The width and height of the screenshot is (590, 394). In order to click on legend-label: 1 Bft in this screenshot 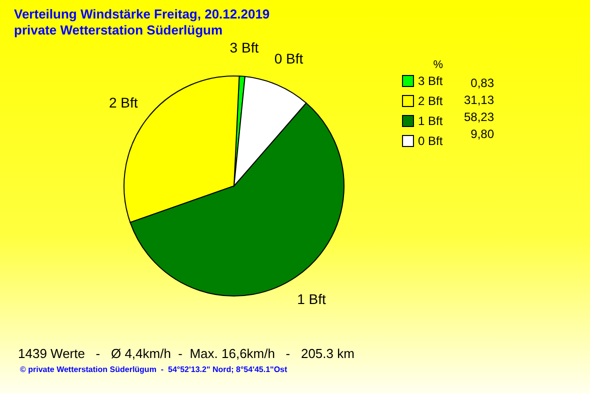, I will do `click(431, 121)`.